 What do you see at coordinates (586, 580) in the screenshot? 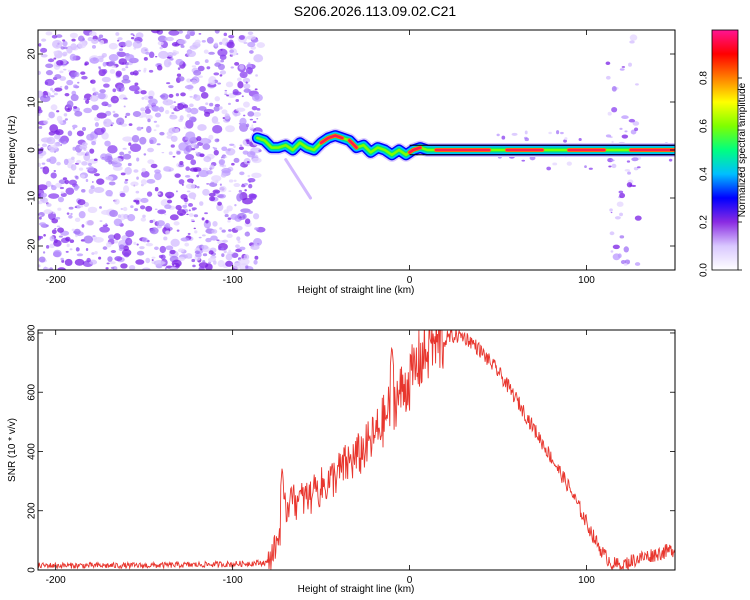
I see `snr-x-tick-label: 100` at bounding box center [586, 580].